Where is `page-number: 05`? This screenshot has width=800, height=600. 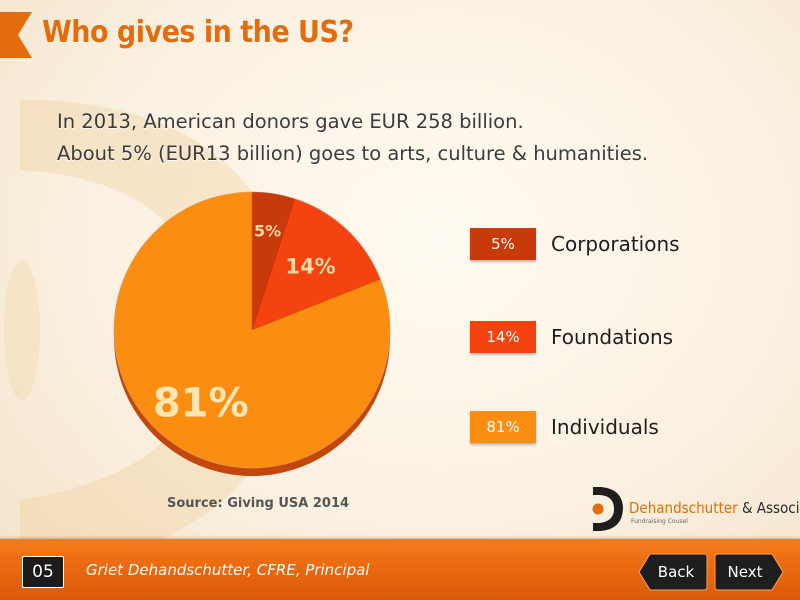 page-number: 05 is located at coordinates (43, 572).